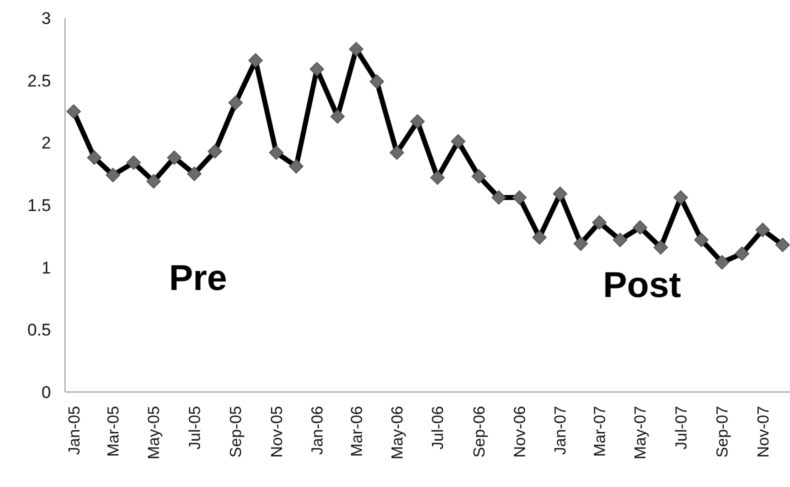 This screenshot has width=790, height=487. I want to click on x-tick-label: Jul-05, so click(195, 428).